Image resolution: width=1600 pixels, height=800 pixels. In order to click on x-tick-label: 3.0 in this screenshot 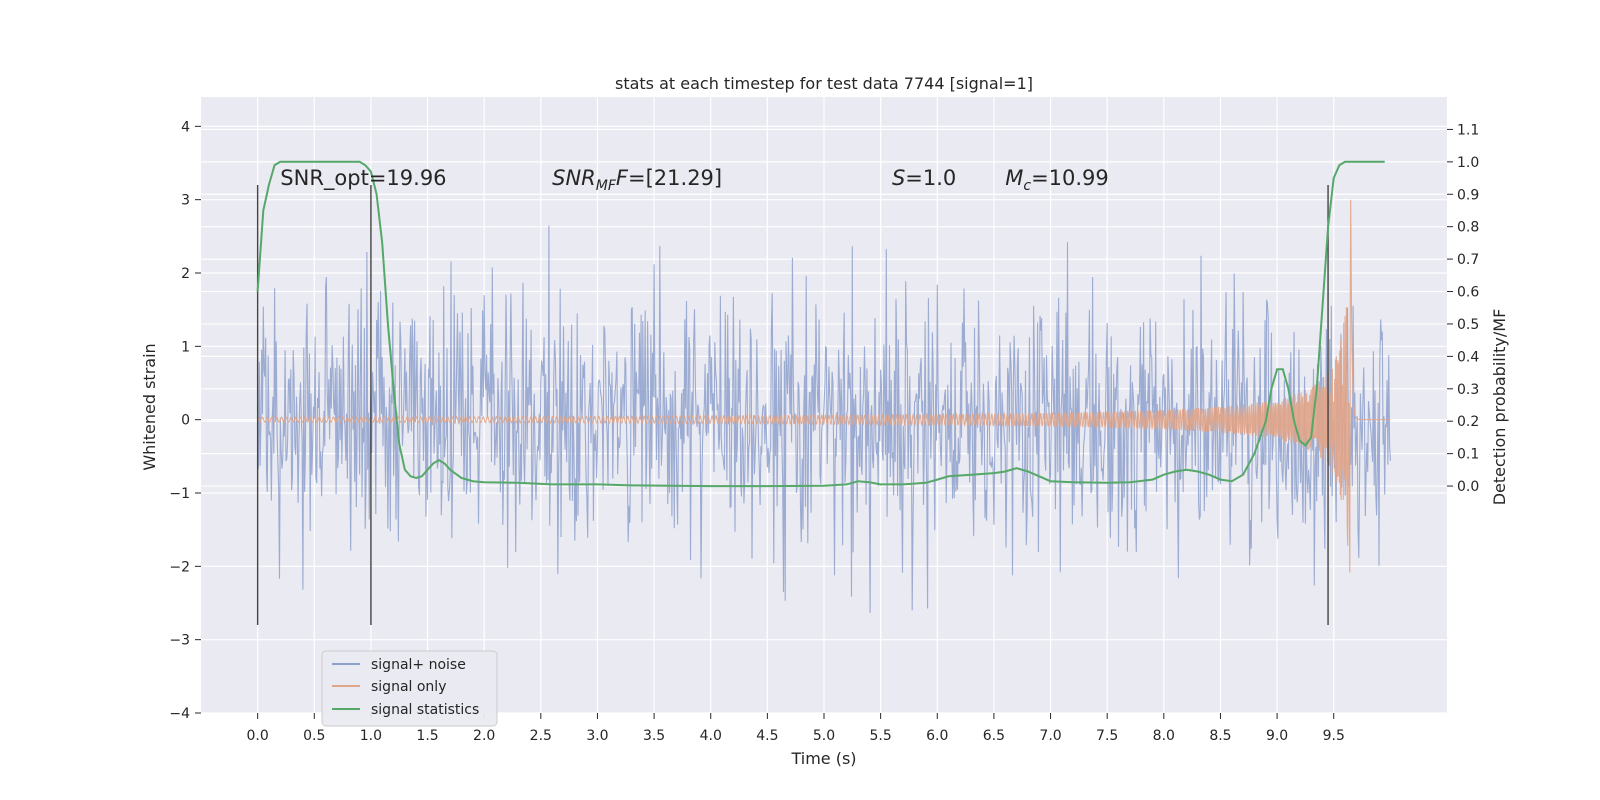, I will do `click(597, 736)`.